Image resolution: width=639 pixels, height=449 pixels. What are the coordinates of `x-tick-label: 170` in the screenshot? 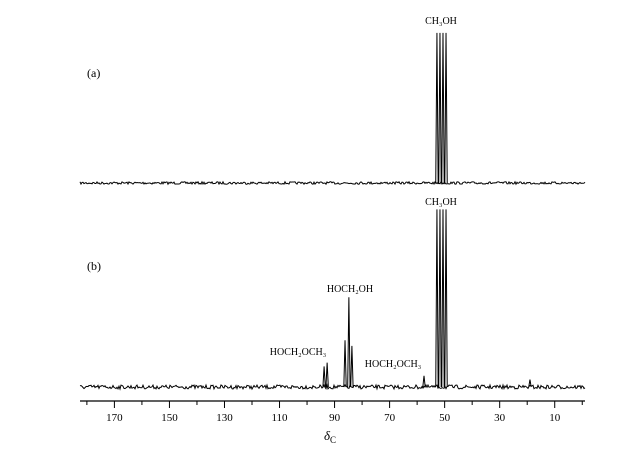 It's located at (114, 418).